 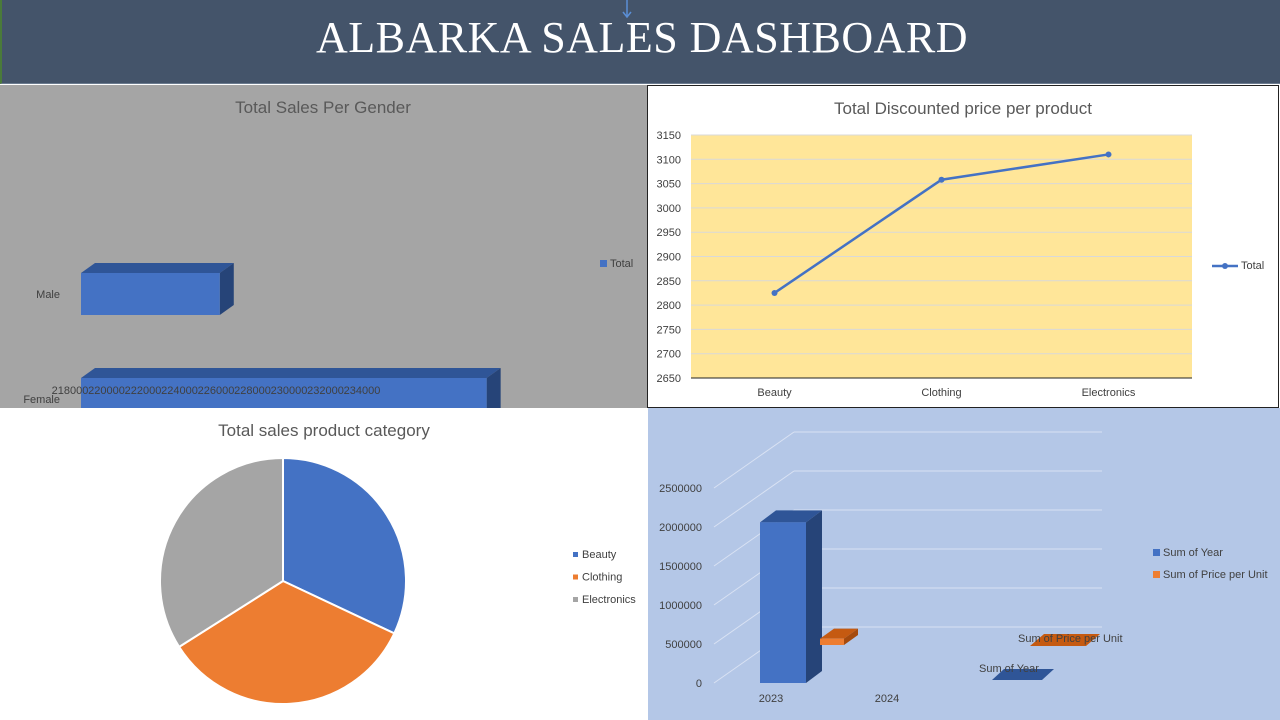 I want to click on depth-axis-label: Sum of Year, so click(x=1009, y=669).